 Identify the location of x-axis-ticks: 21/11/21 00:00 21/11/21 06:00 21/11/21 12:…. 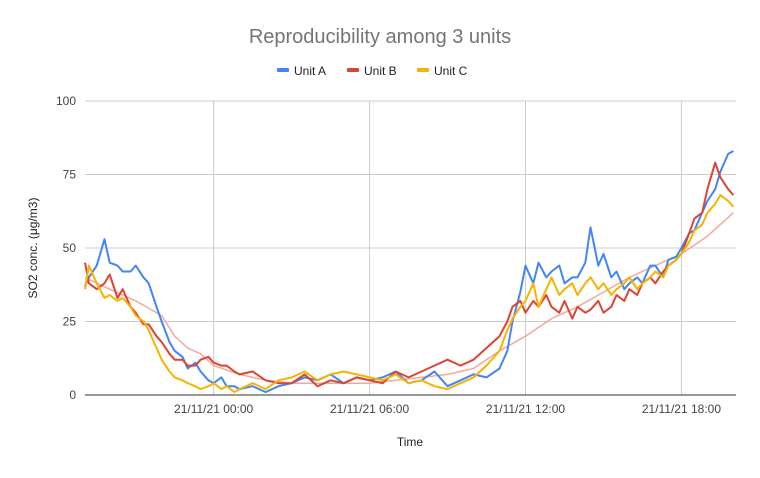
(447, 409).